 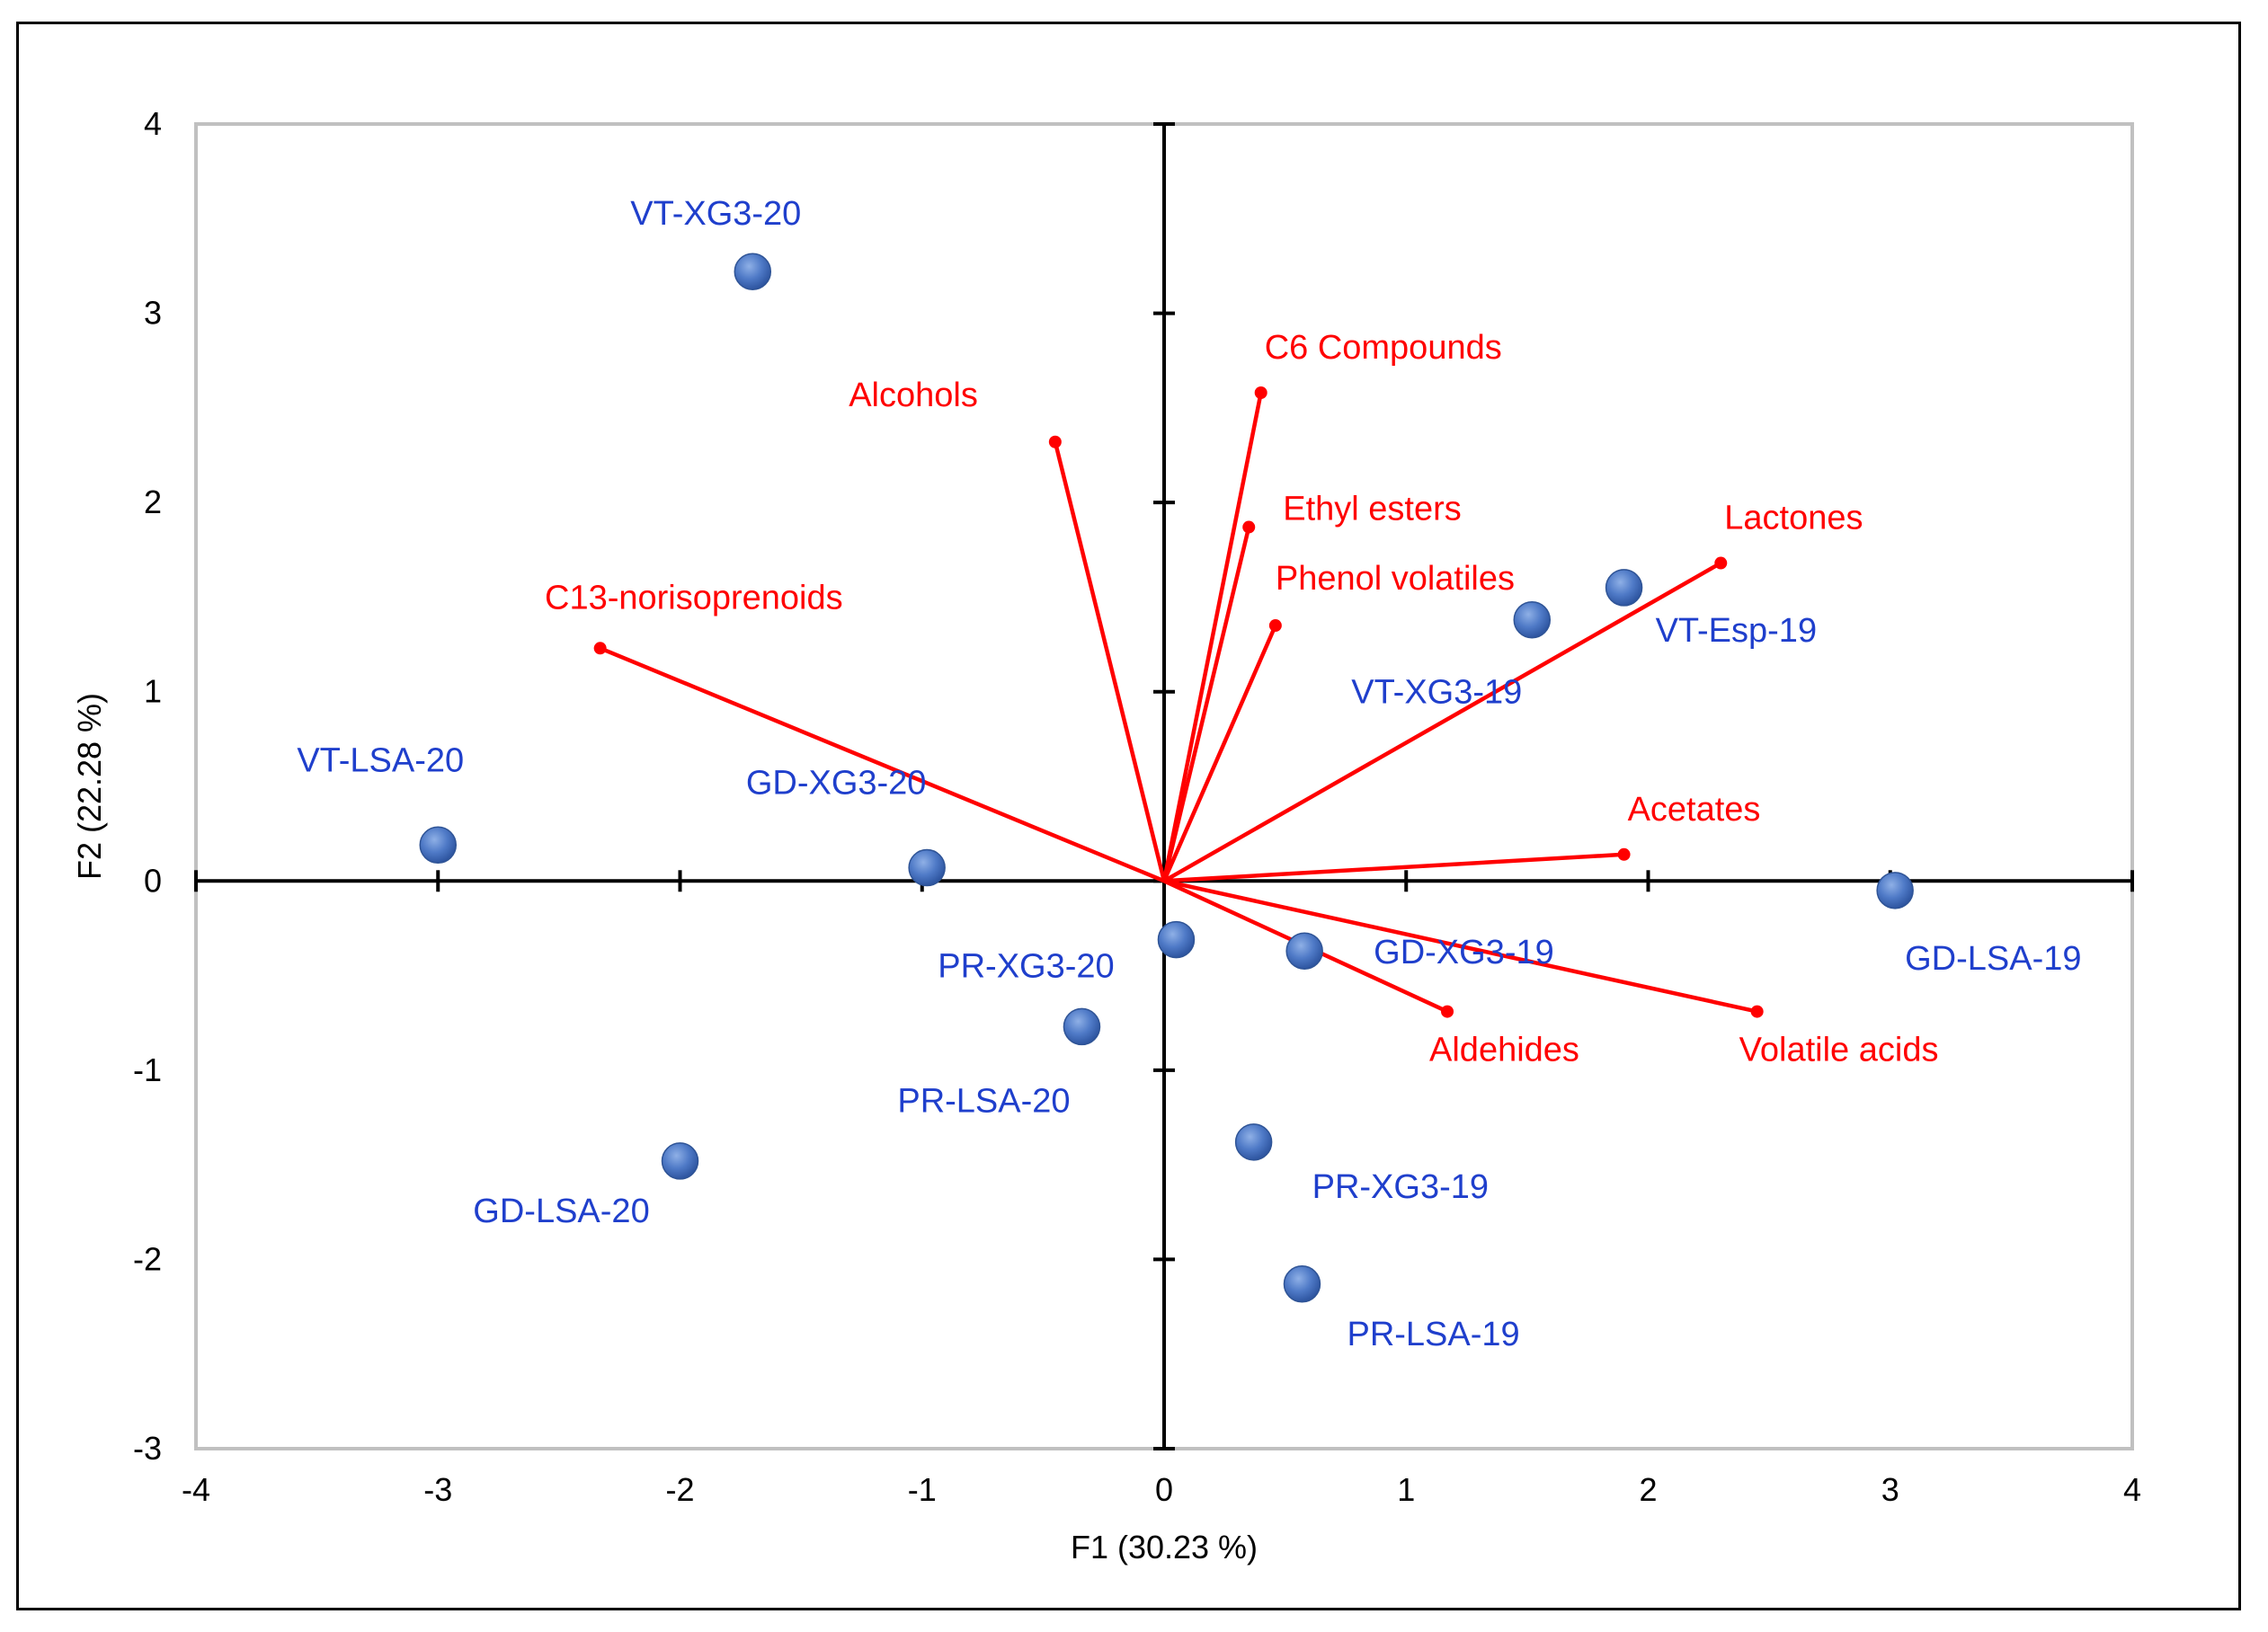 What do you see at coordinates (1026, 967) in the screenshot?
I see `observation-label: PR-XG3-20` at bounding box center [1026, 967].